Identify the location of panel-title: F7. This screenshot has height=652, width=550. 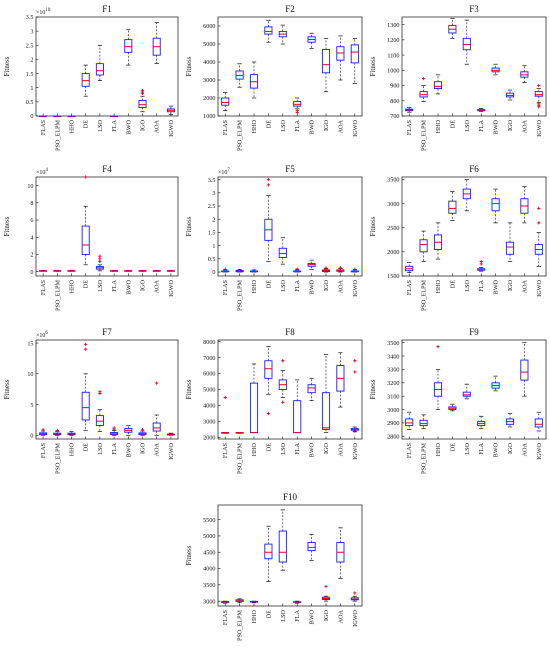
(107, 332).